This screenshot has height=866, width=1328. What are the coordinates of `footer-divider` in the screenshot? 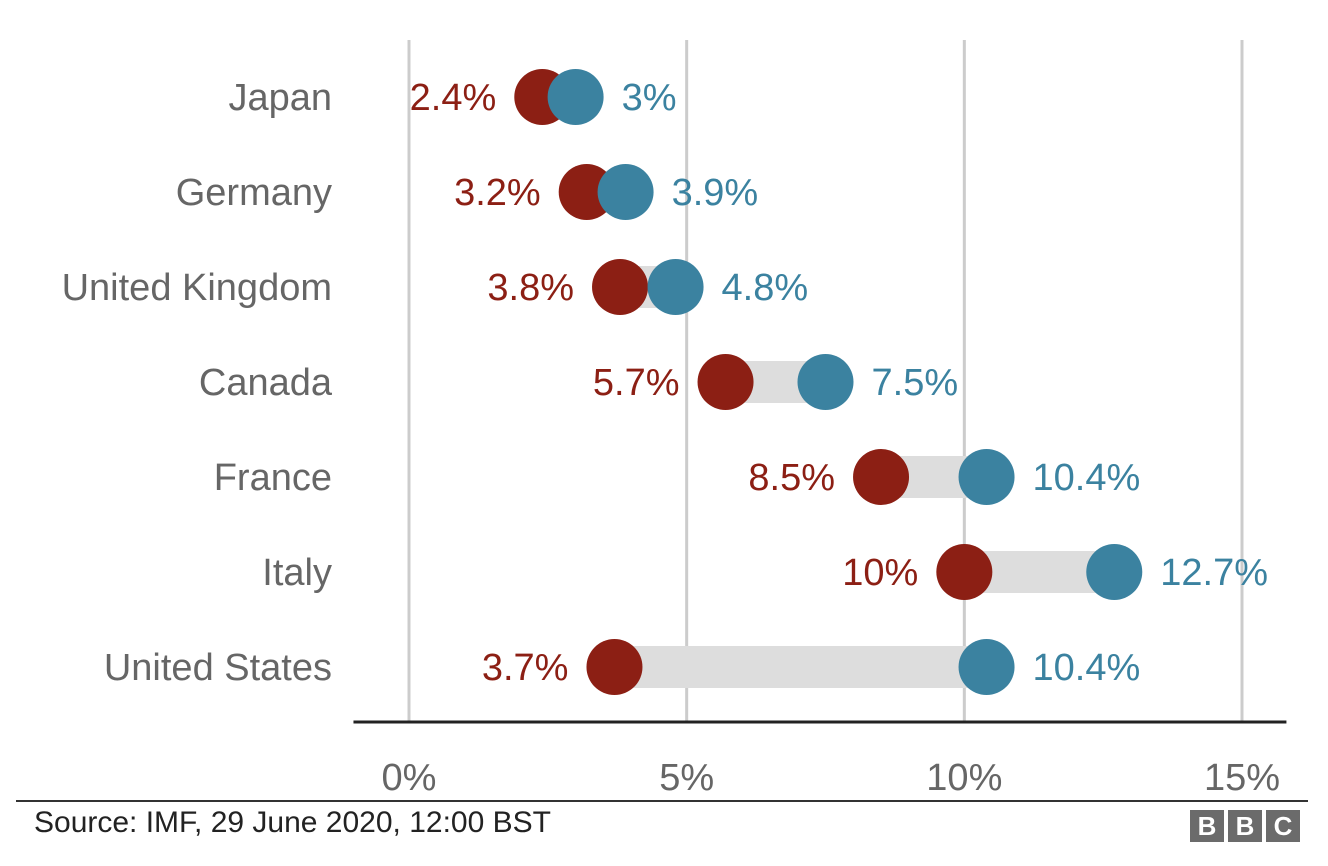 It's located at (662, 801).